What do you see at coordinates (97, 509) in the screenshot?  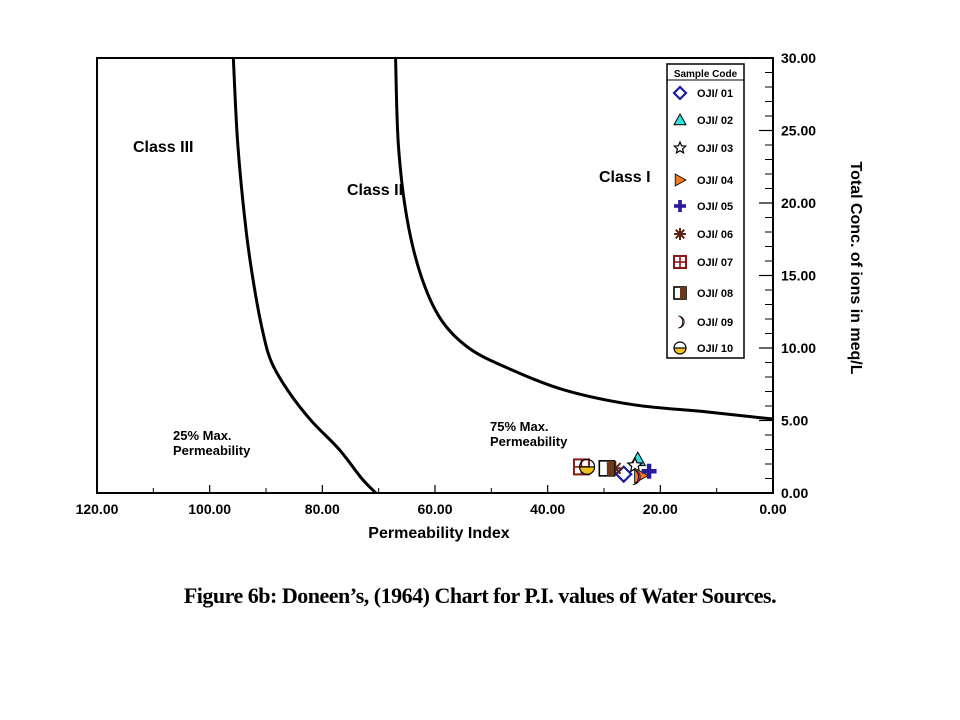 I see `x-tick-label: 120.00` at bounding box center [97, 509].